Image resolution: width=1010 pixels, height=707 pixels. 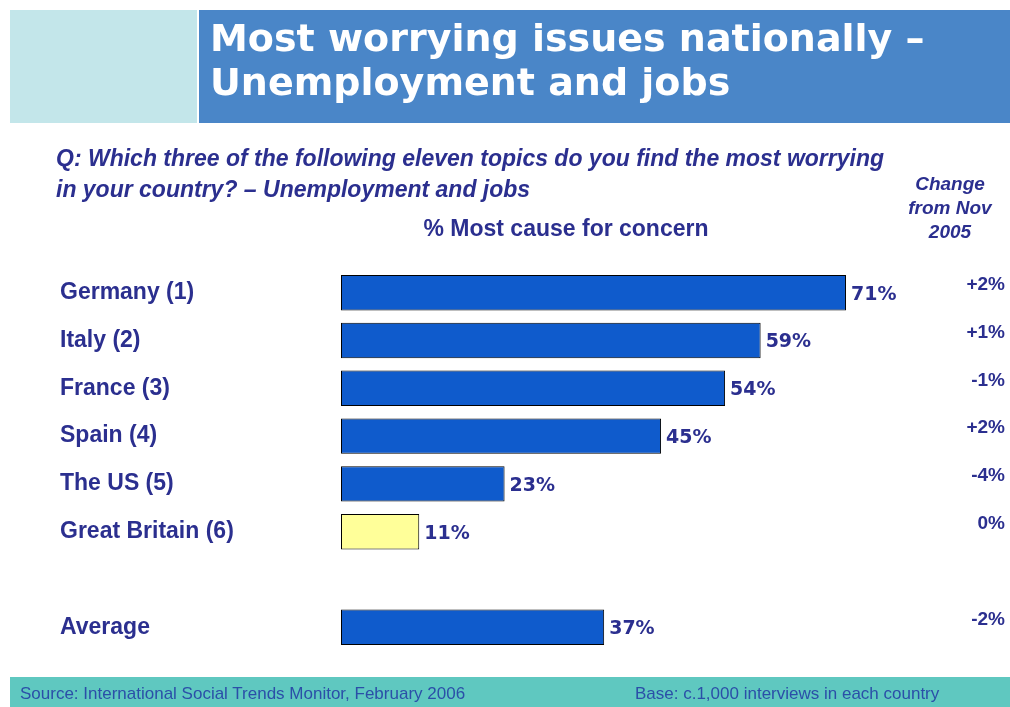 What do you see at coordinates (986, 331) in the screenshot?
I see `text: +1%` at bounding box center [986, 331].